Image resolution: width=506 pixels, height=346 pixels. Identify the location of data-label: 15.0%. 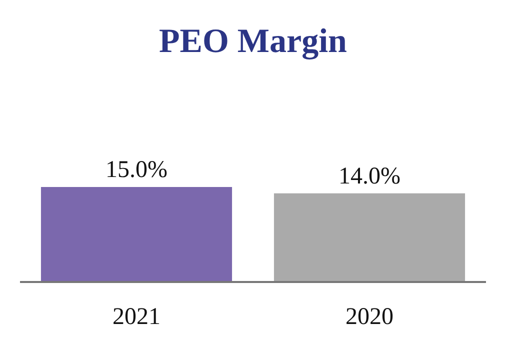
(137, 170).